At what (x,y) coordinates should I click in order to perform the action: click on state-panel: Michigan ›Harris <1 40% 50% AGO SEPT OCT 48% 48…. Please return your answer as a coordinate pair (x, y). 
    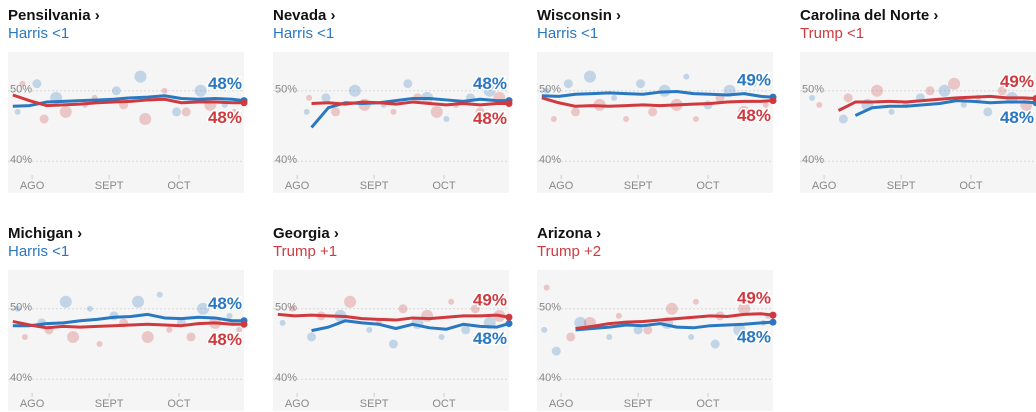
    Looking at the image, I should click on (128, 318).